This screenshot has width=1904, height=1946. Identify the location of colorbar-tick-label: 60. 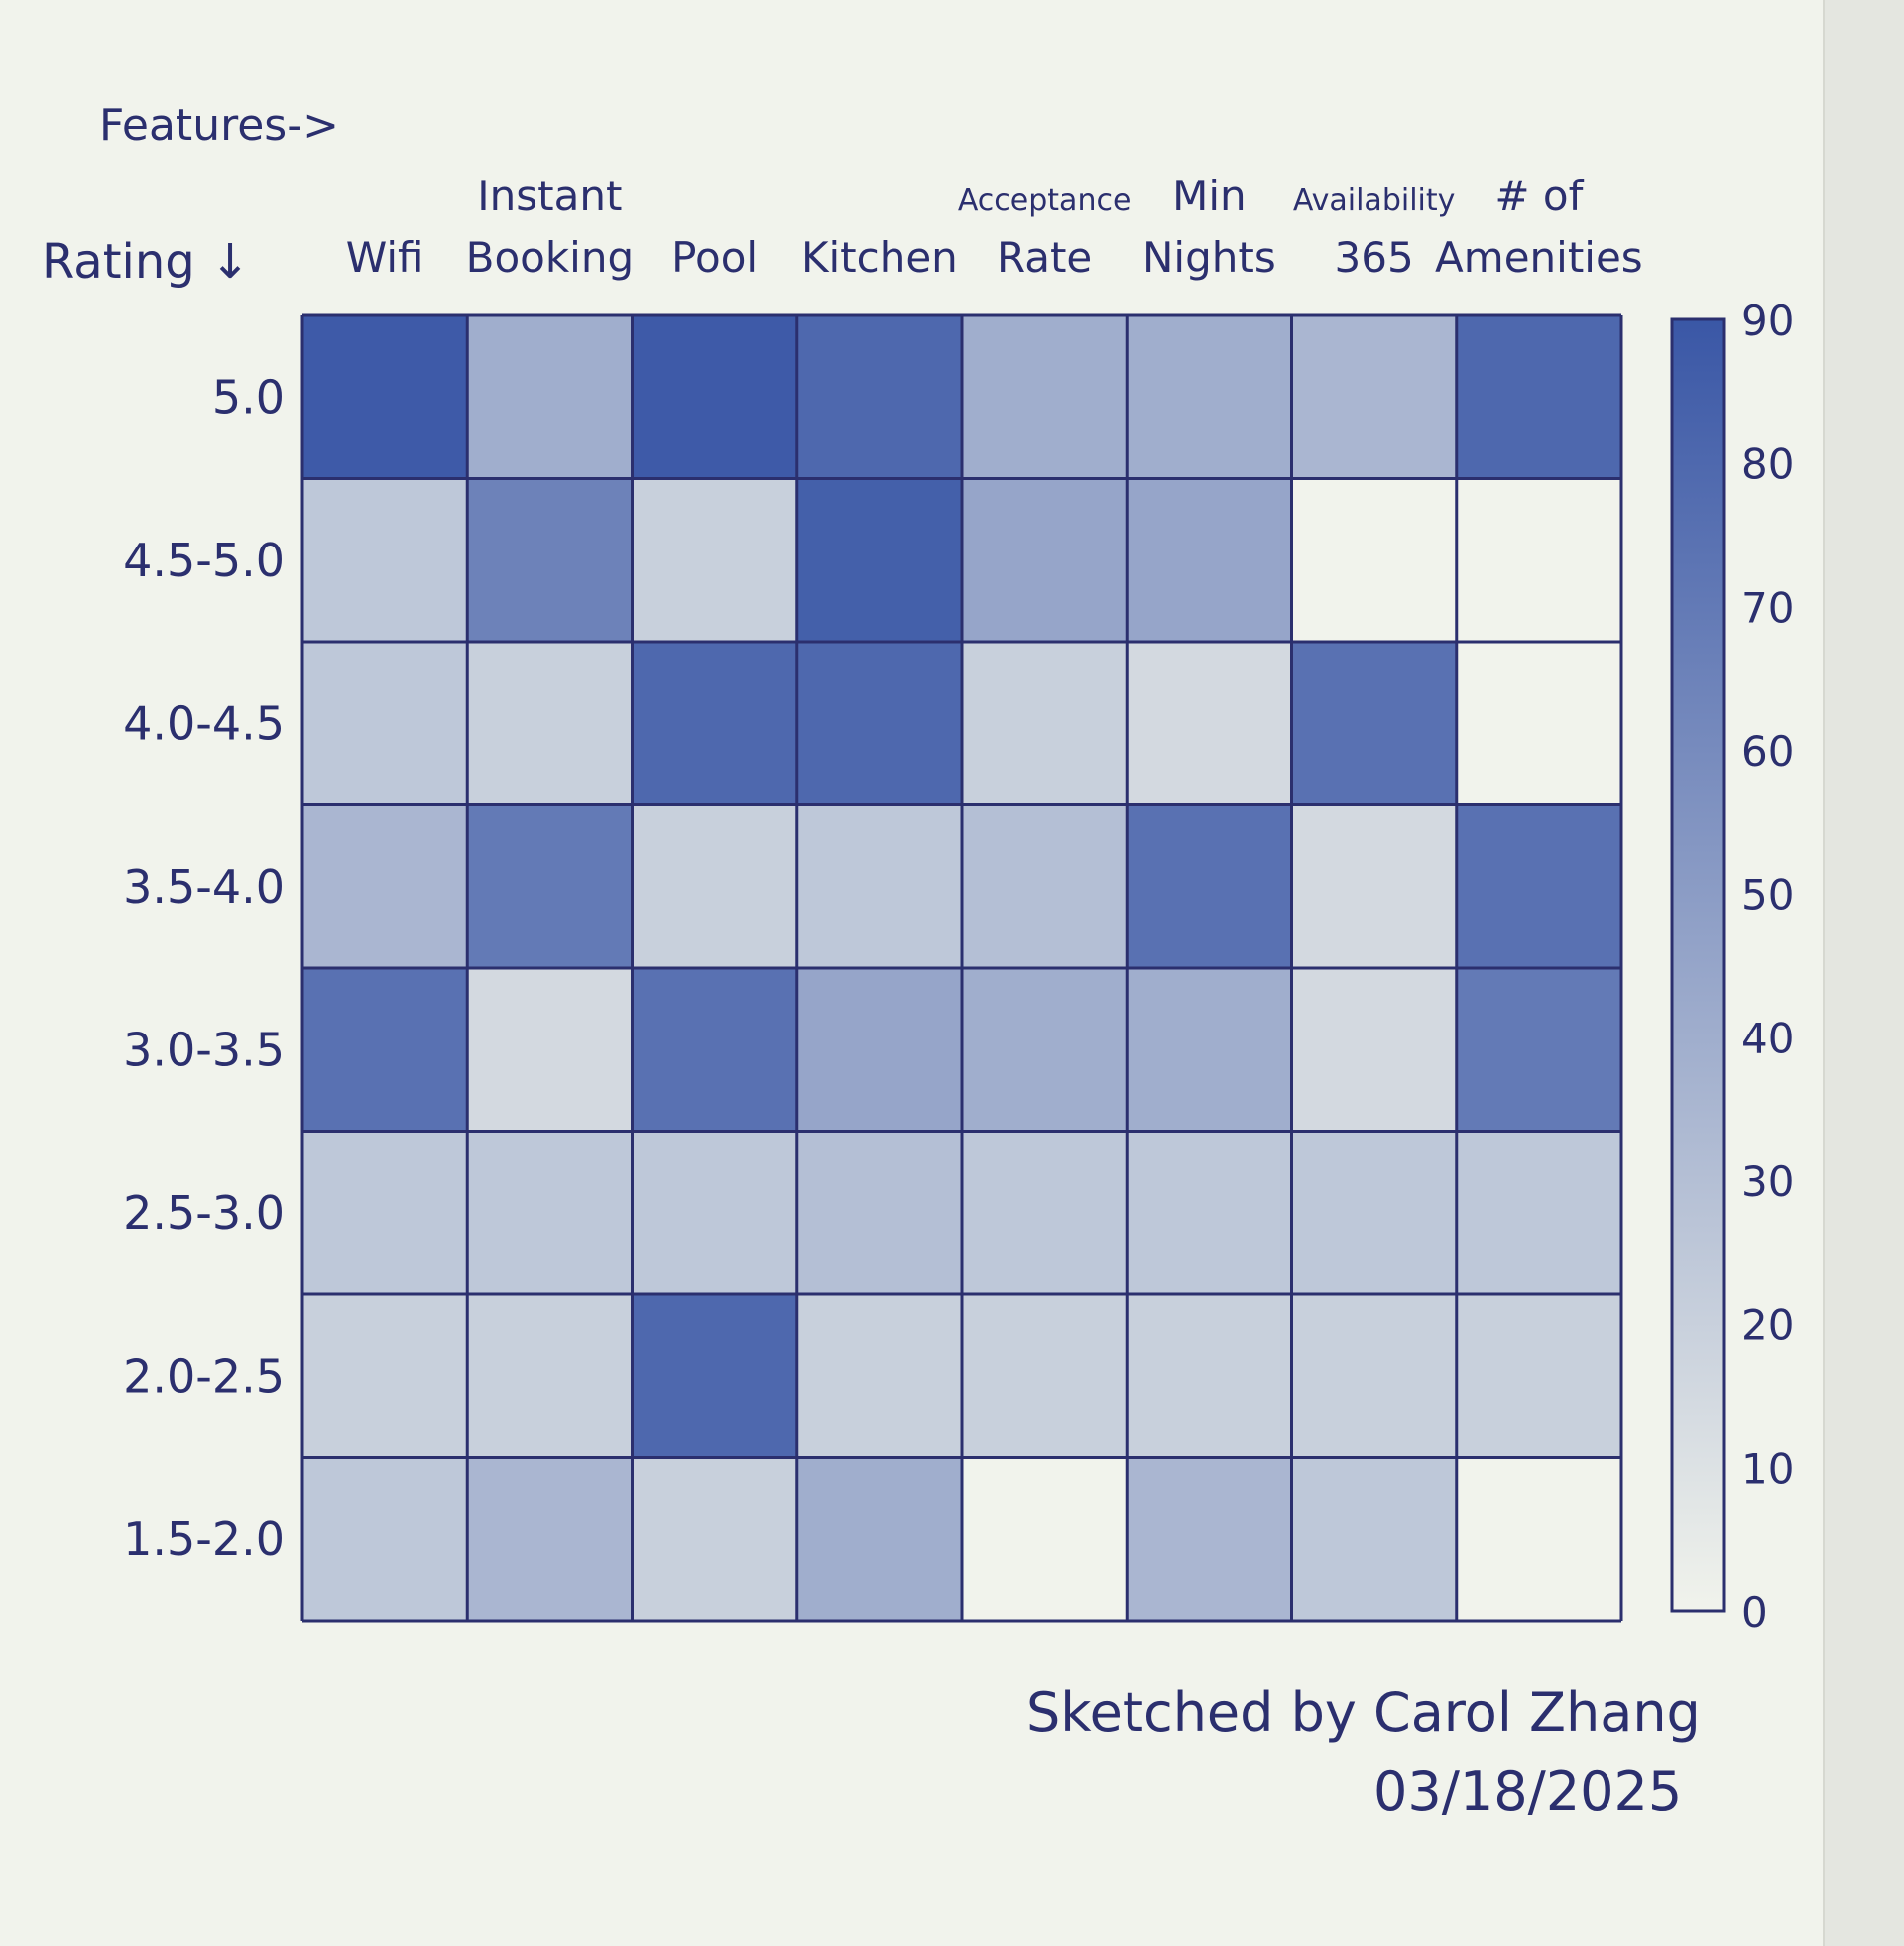
(1767, 751).